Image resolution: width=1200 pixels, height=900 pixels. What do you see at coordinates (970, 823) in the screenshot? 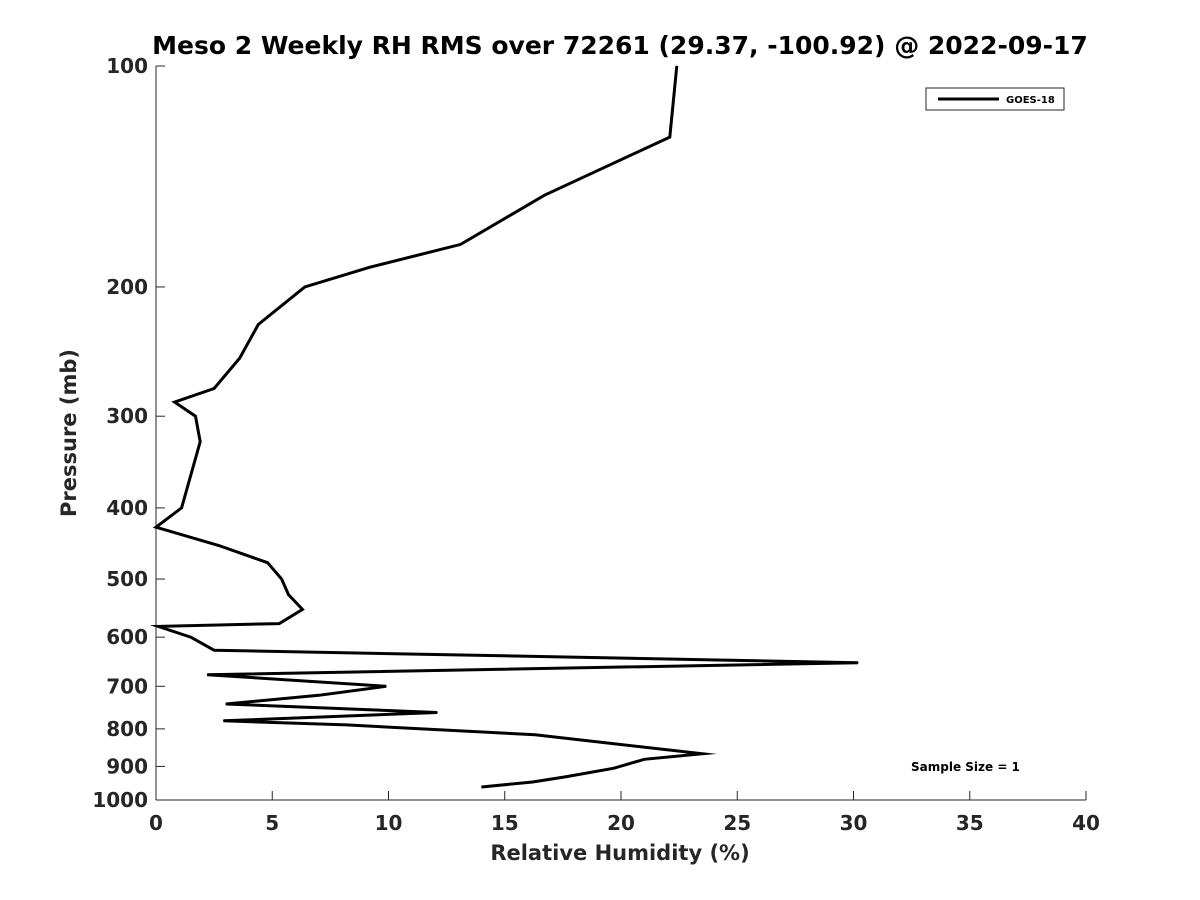
I see `x-tick-label: 35` at bounding box center [970, 823].